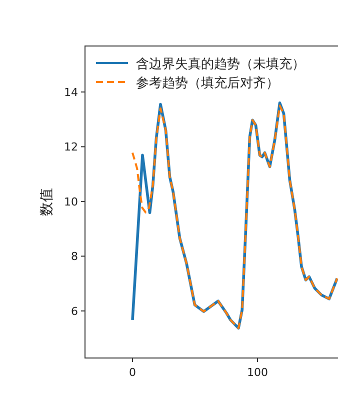  I want to click on legend-label: 参考趋势（填充后对齐）, so click(207, 83).